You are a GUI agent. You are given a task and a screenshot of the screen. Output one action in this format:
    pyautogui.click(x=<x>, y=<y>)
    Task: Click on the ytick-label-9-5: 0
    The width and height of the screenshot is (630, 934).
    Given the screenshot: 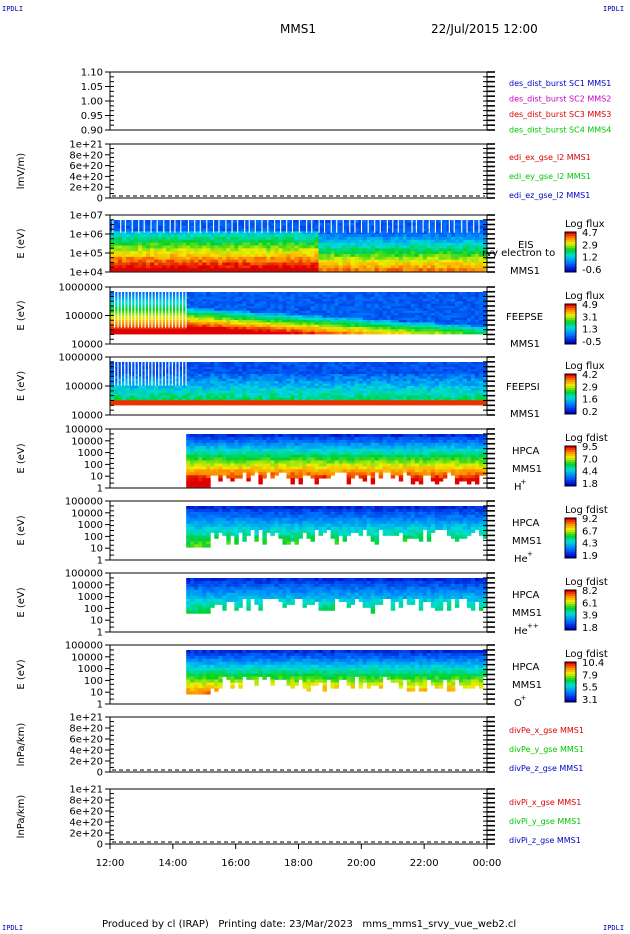 What is the action you would take?
    pyautogui.click(x=100, y=773)
    